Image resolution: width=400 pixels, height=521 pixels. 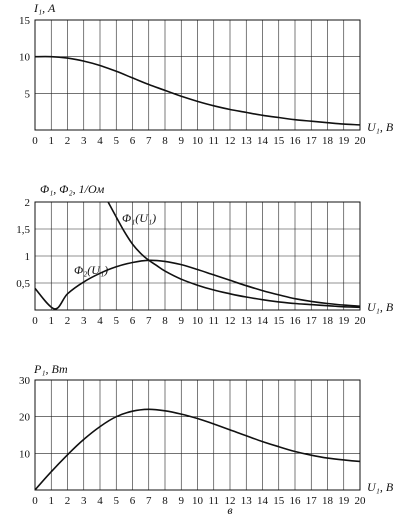 I want to click on y-tick-label: 20, so click(x=25, y=418).